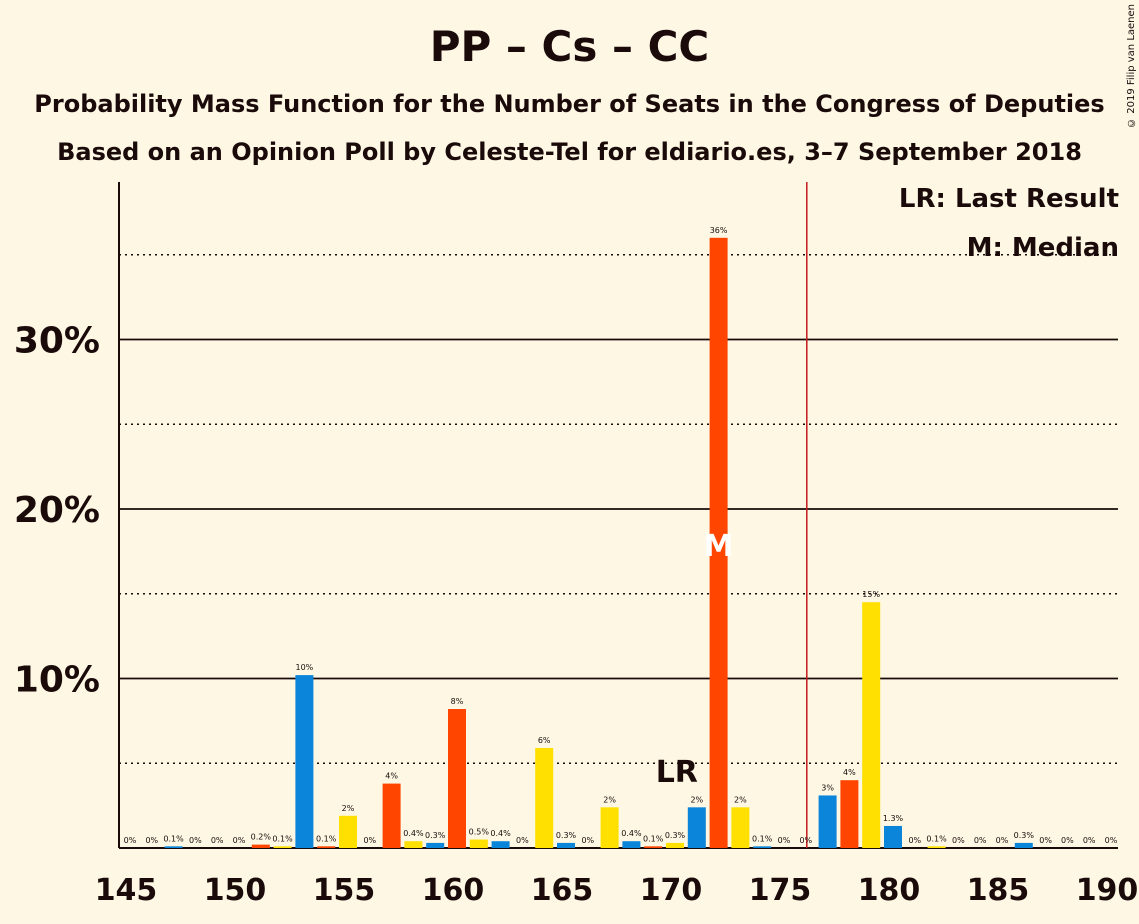 The width and height of the screenshot is (1139, 924). Describe the element at coordinates (677, 772) in the screenshot. I see `last-result-marker: LR` at that location.